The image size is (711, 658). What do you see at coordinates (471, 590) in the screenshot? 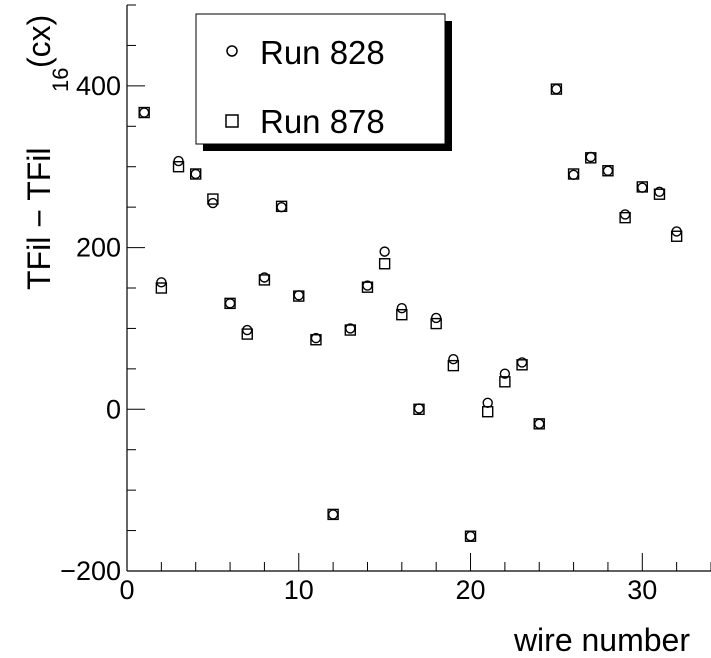
I see `x-tick-label: 20` at bounding box center [471, 590].